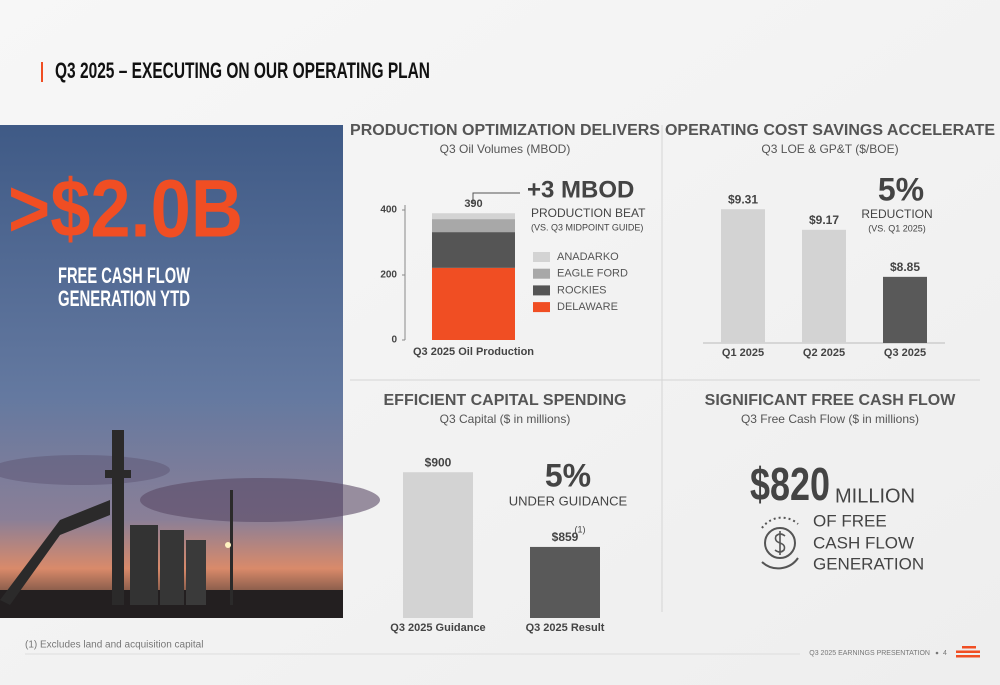  What do you see at coordinates (896, 214) in the screenshot?
I see `annotation-text: REDUCTION` at bounding box center [896, 214].